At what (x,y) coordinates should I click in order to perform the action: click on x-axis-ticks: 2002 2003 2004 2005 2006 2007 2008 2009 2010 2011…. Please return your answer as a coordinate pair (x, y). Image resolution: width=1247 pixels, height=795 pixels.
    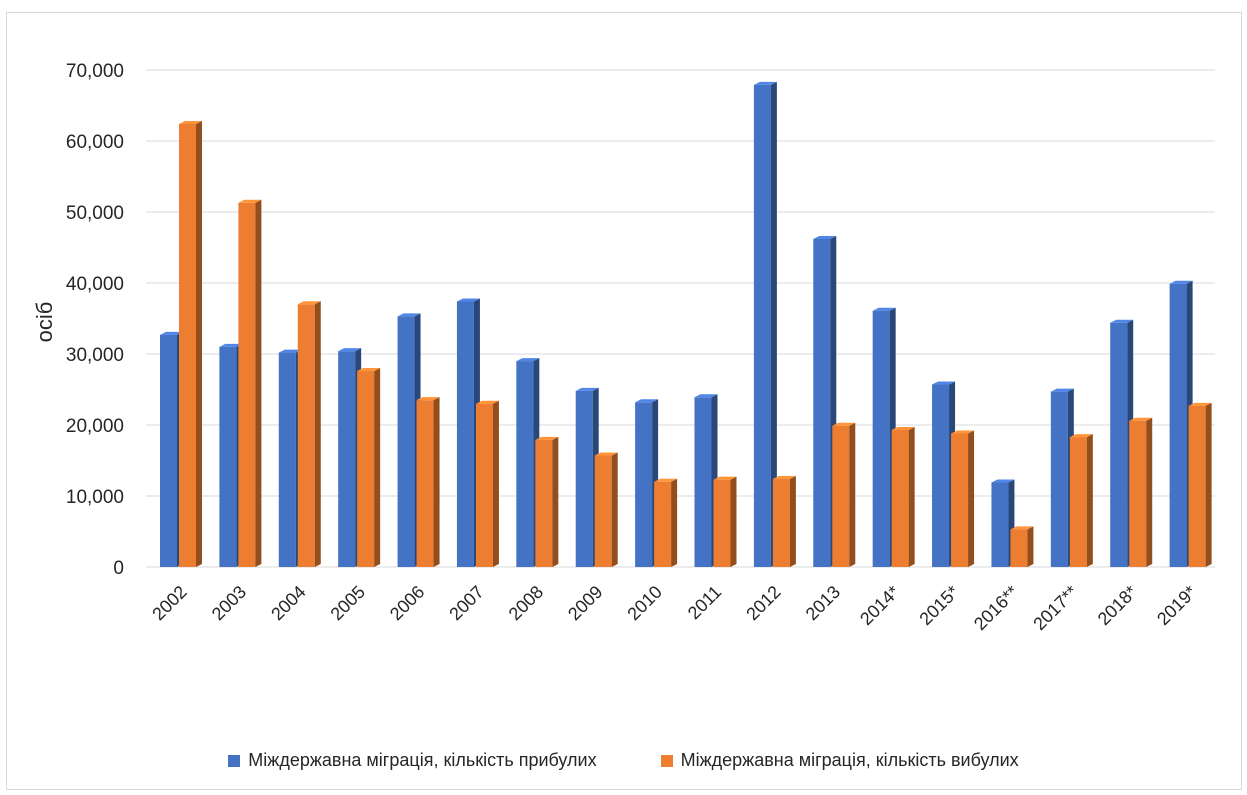
    Looking at the image, I should click on (674, 608).